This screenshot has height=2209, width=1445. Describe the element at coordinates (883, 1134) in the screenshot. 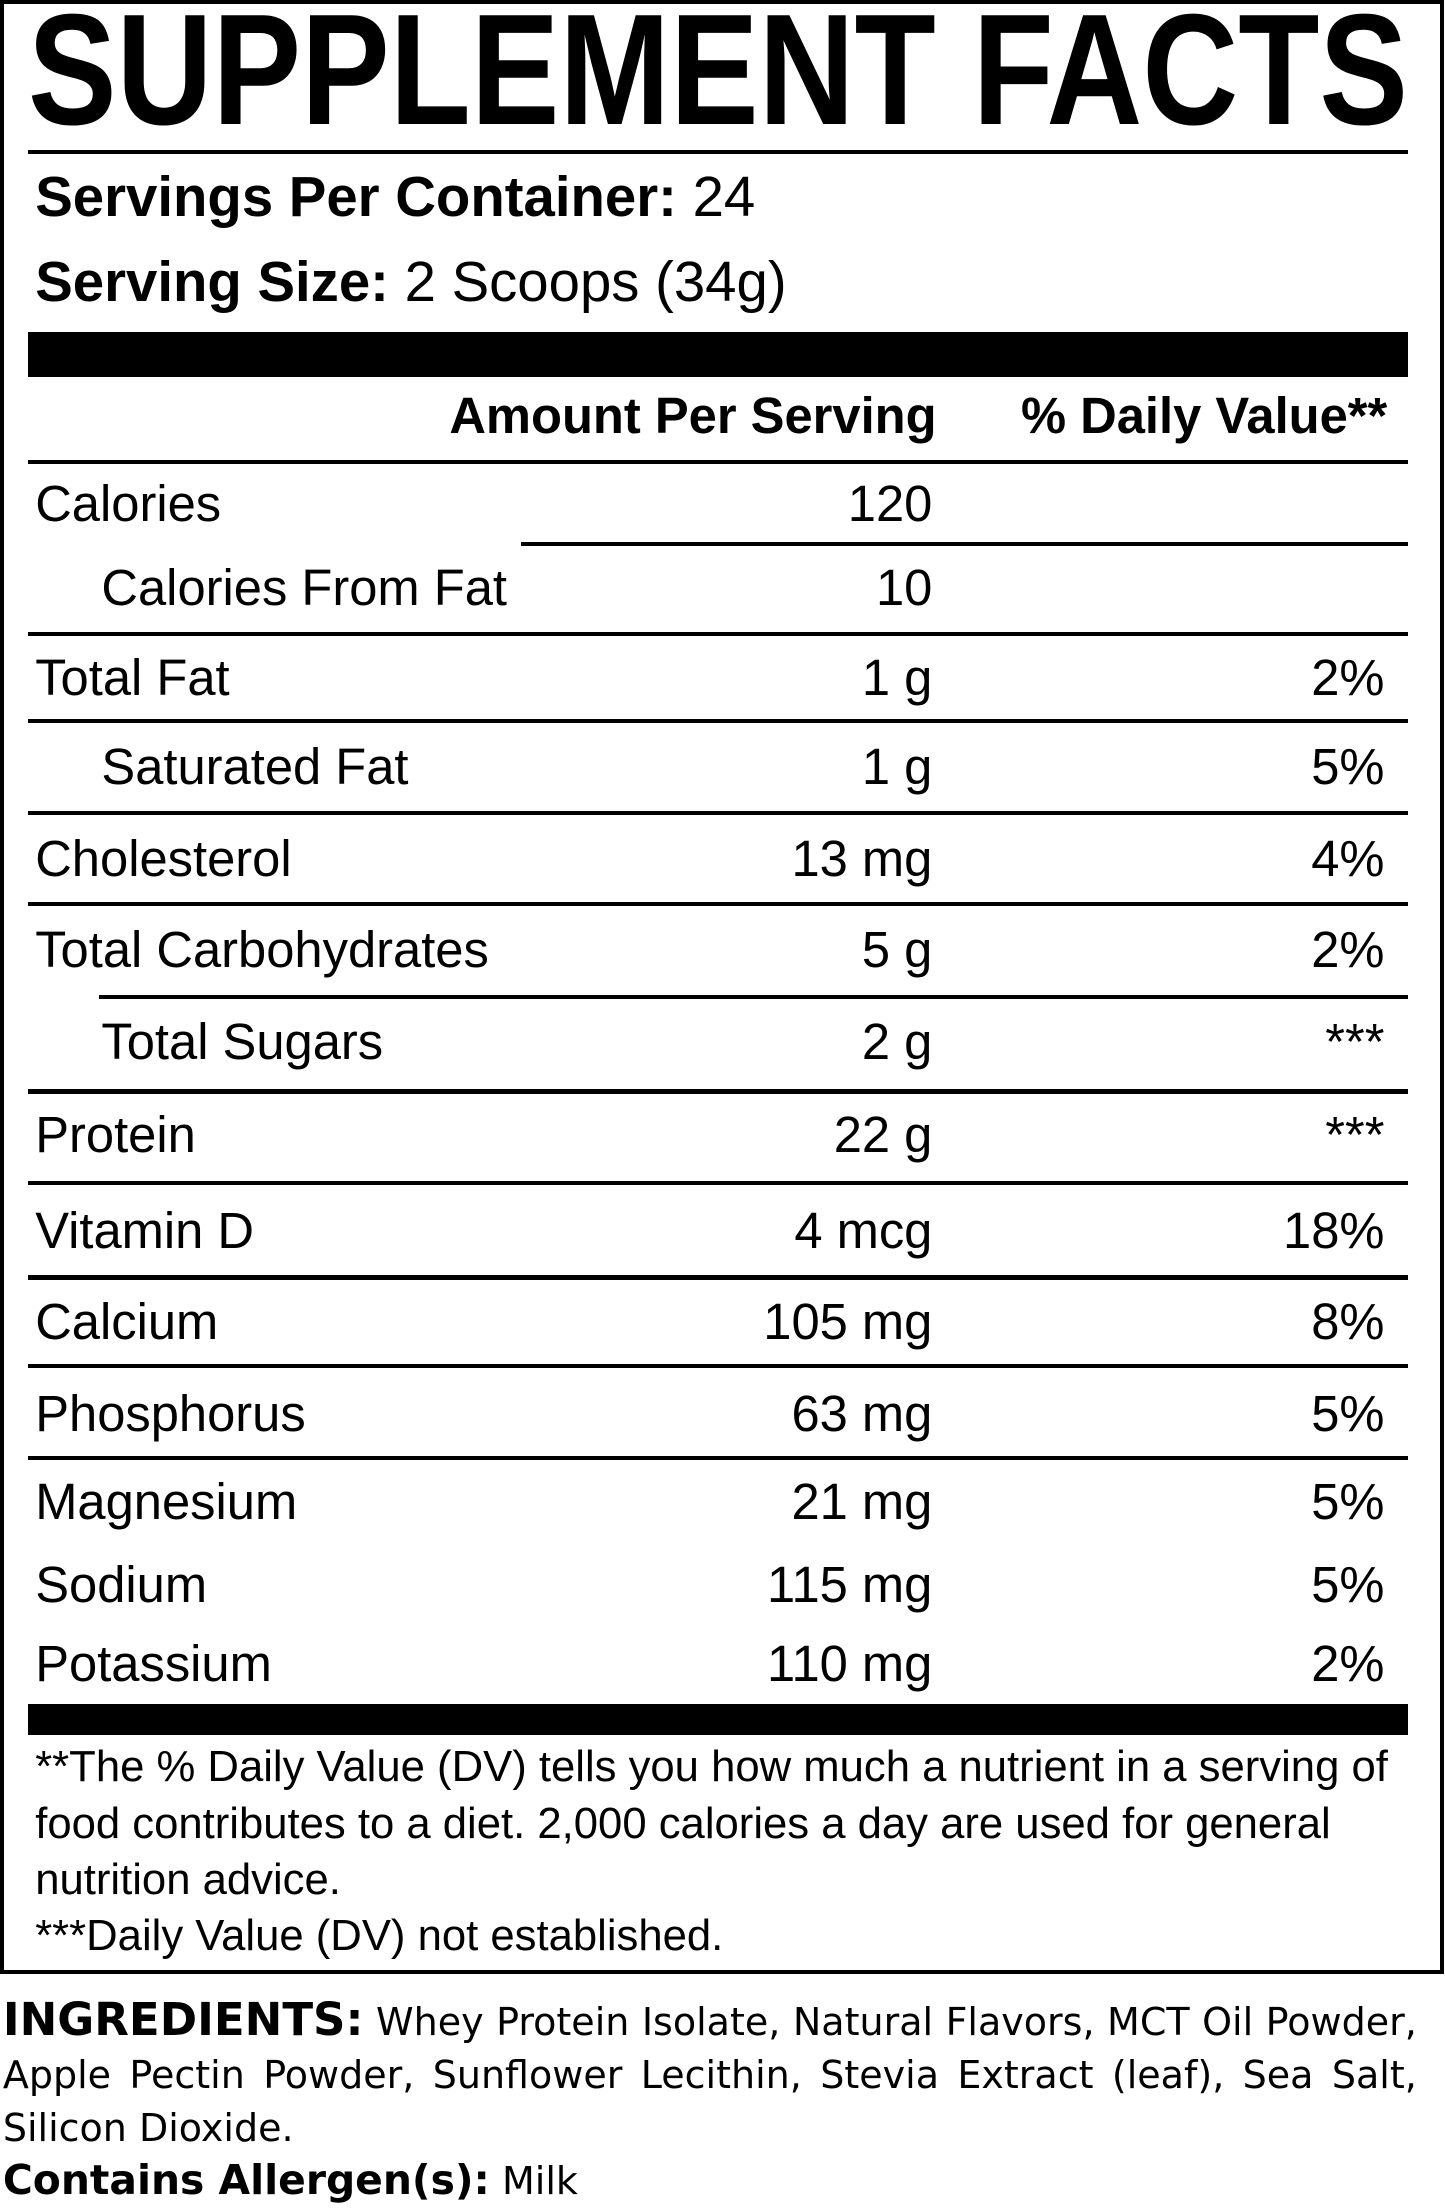

I see `nutrient-amount: 22 g` at that location.